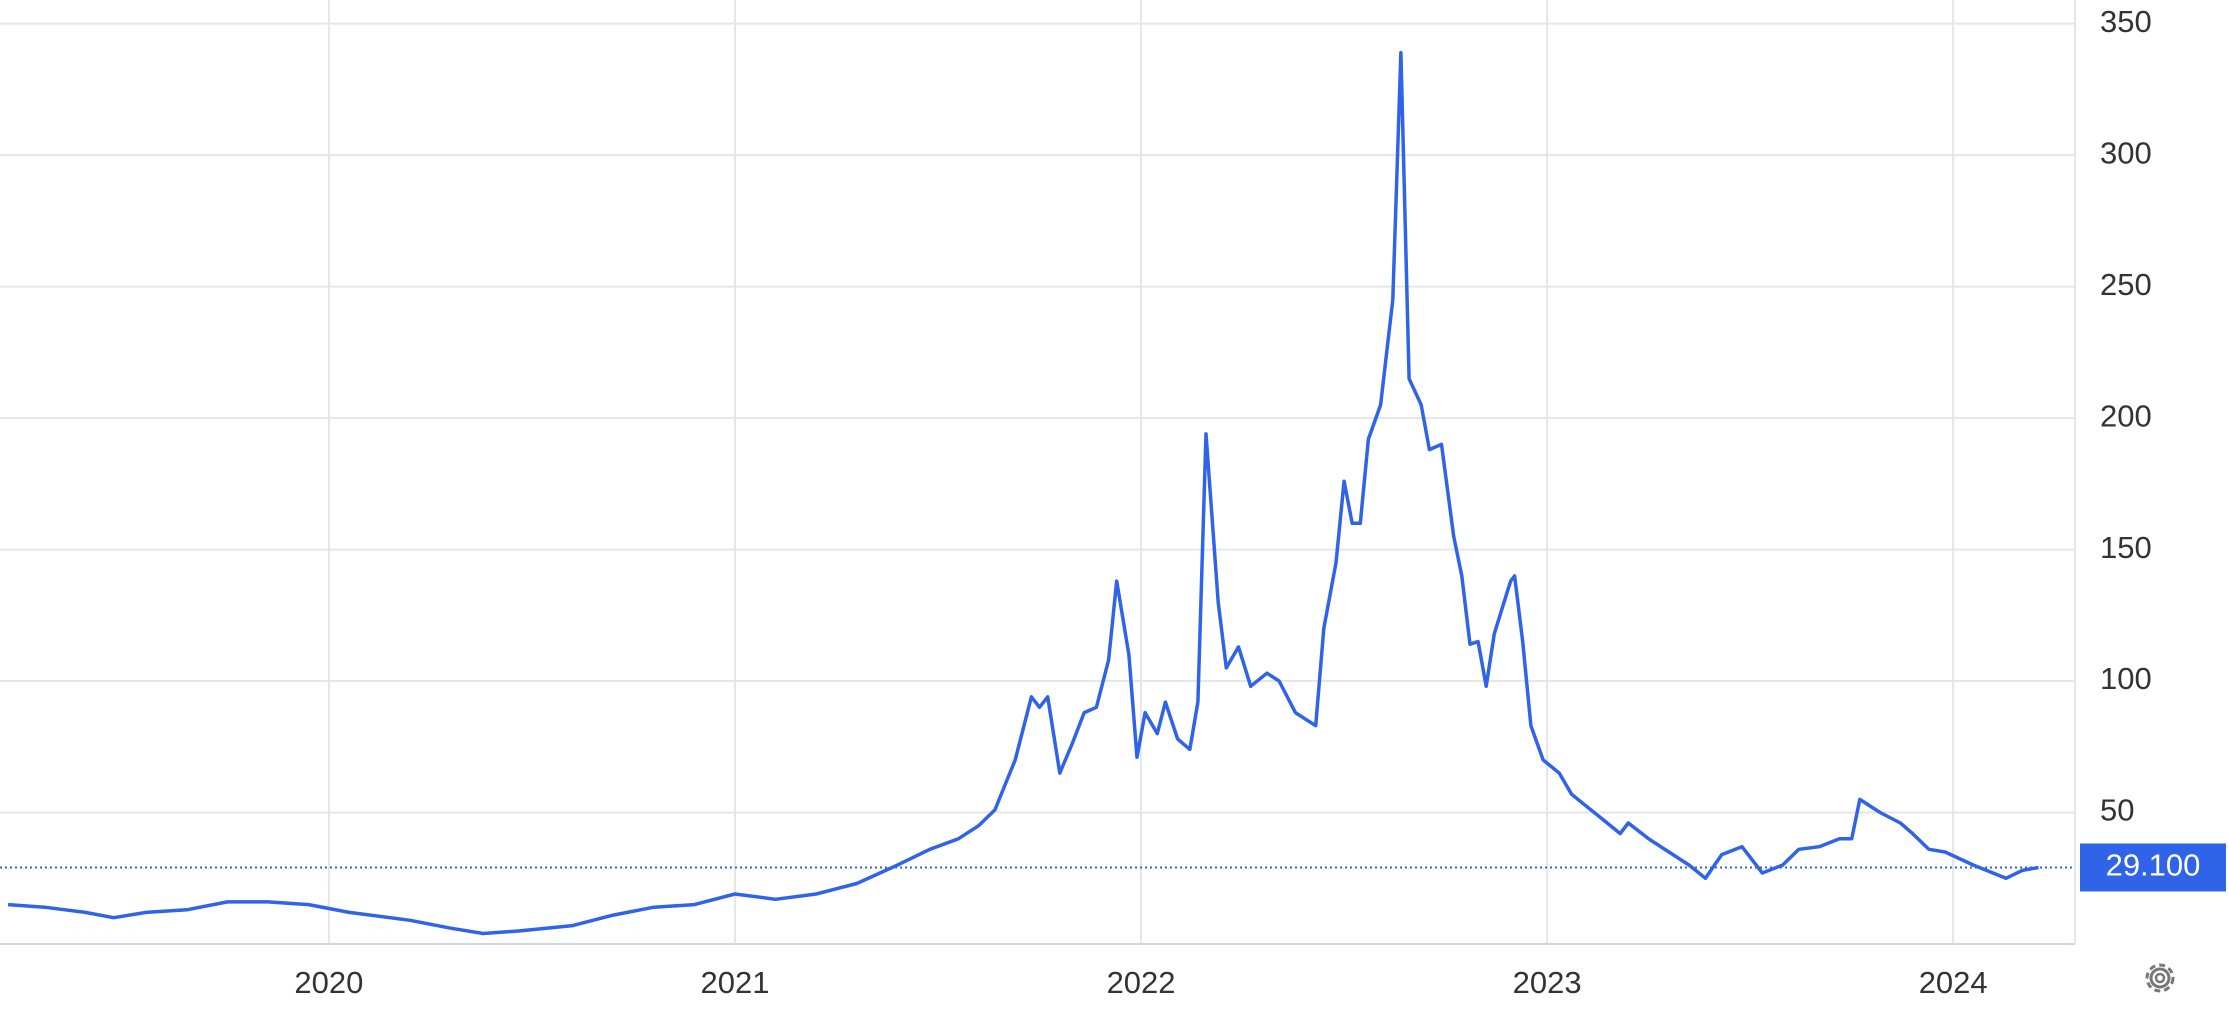 This screenshot has width=2228, height=1009. I want to click on x-tick-label: 2022, so click(1141, 982).